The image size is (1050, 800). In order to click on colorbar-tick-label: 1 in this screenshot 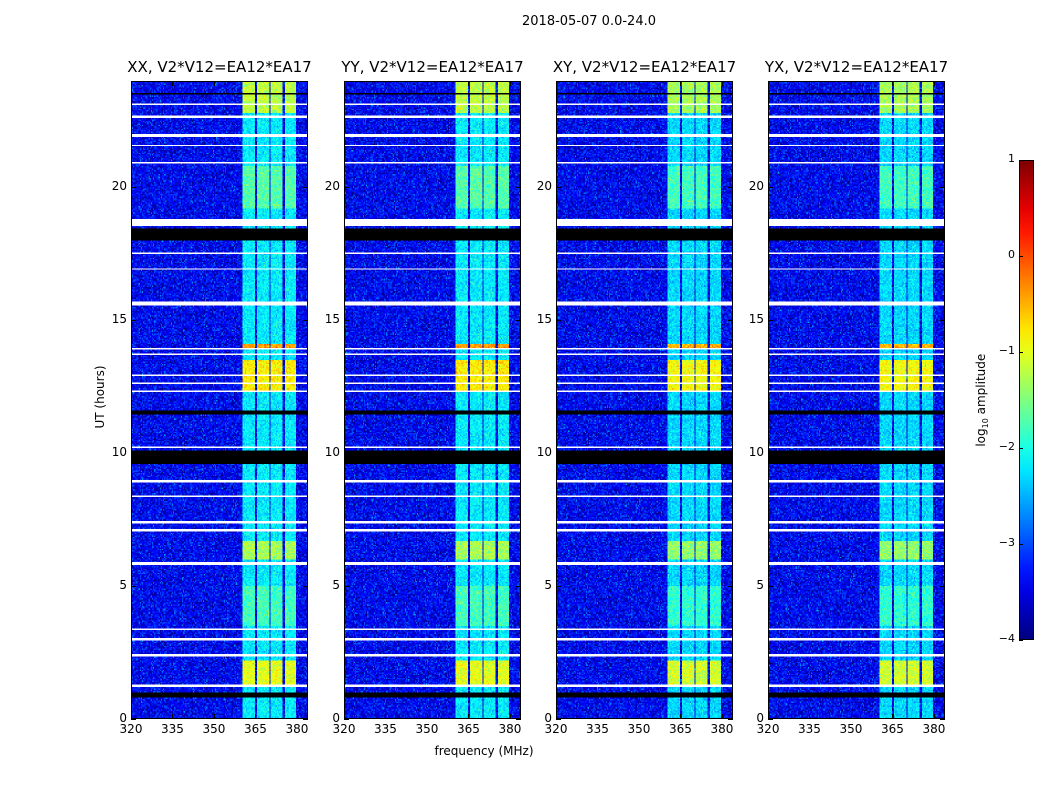, I will do `click(1011, 158)`.